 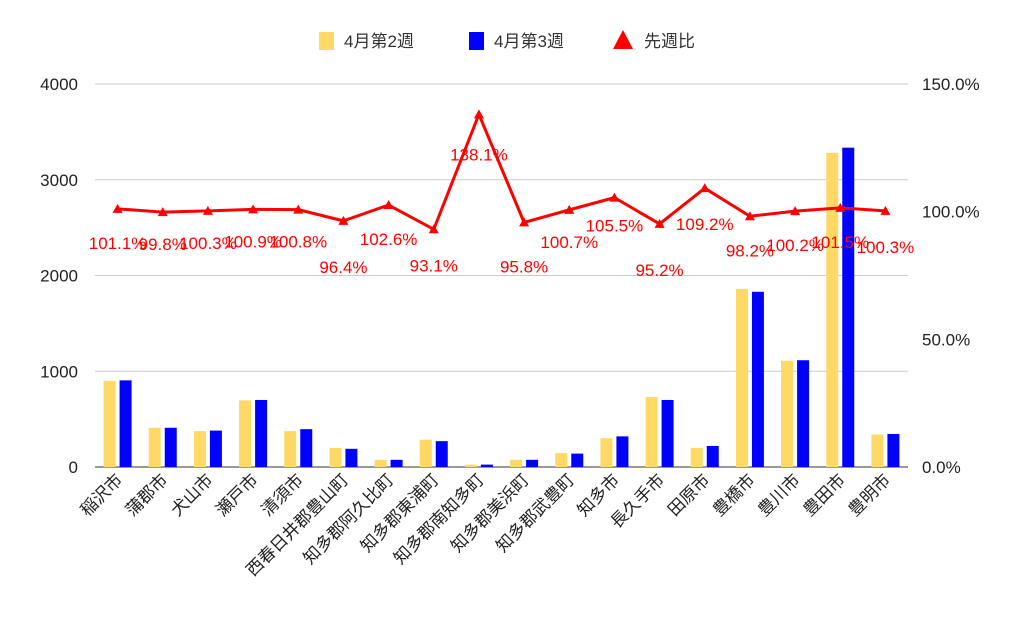 I want to click on y-right-tick-label: 100.0%, so click(x=951, y=212).